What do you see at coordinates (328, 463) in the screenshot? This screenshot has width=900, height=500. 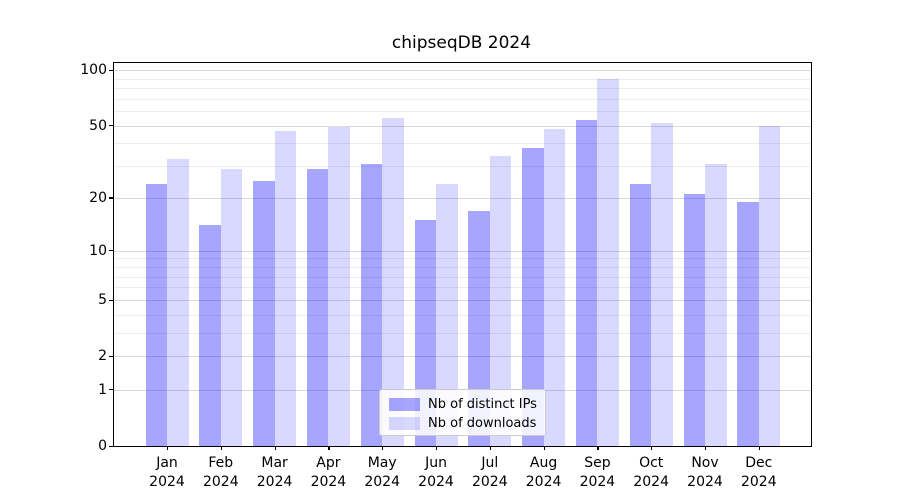 I see `x-tick-label-month-apr: Apr` at bounding box center [328, 463].